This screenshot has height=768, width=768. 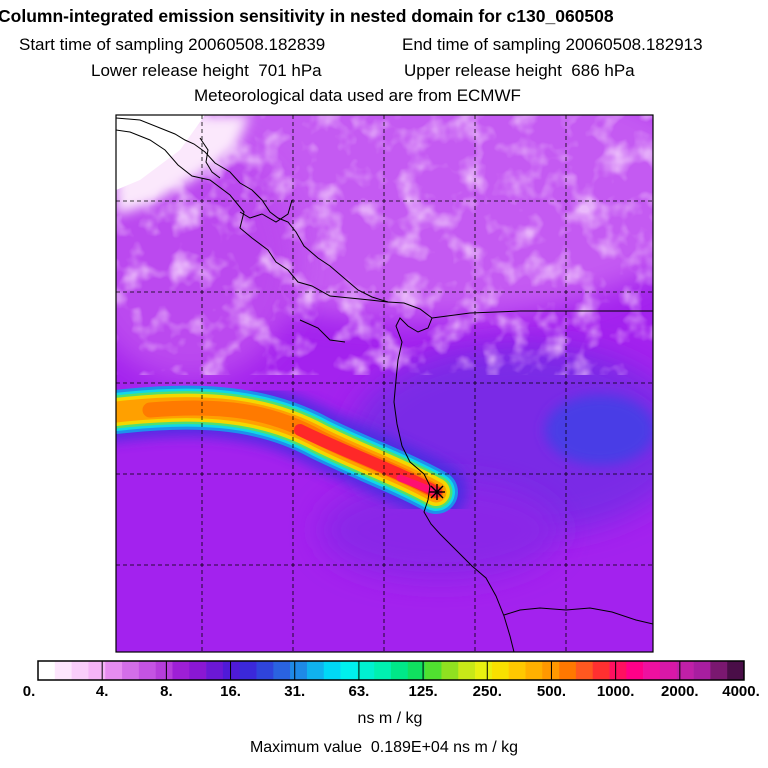 I want to click on asterisk-icon, so click(x=437, y=492).